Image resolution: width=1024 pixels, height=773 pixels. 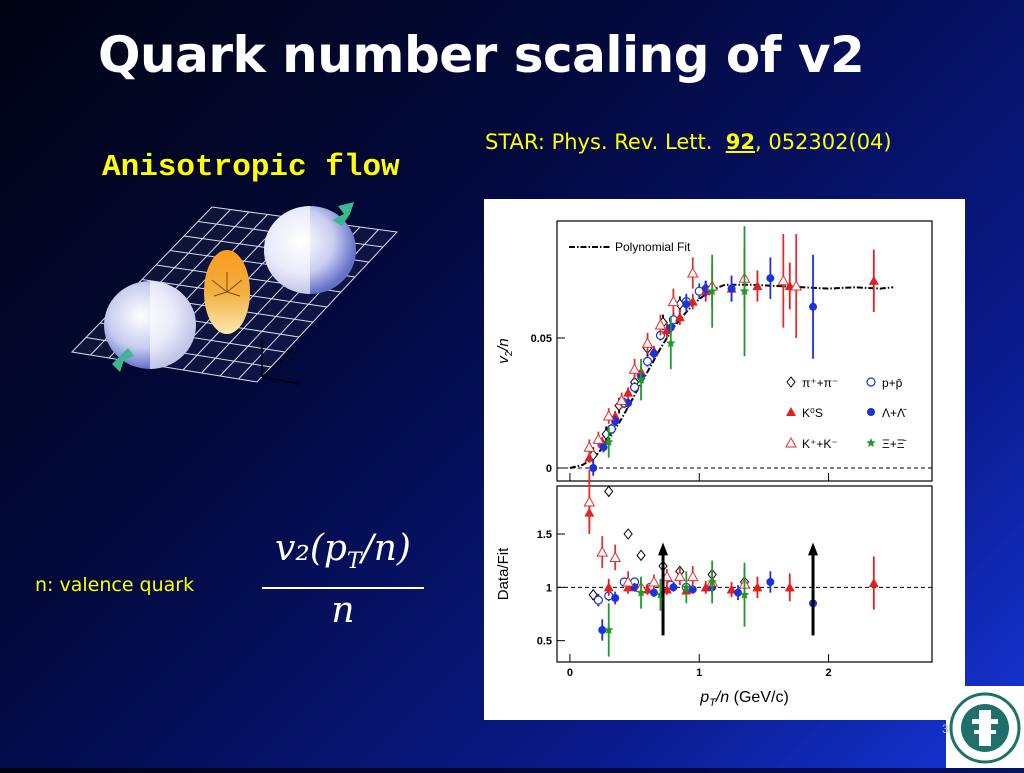 I want to click on formula-numerator-sub: T, so click(x=354, y=562).